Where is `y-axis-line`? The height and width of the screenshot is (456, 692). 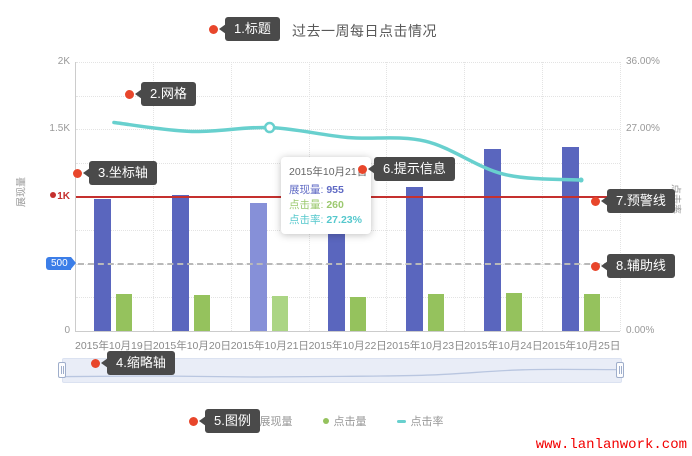 y-axis-line is located at coordinates (75, 196).